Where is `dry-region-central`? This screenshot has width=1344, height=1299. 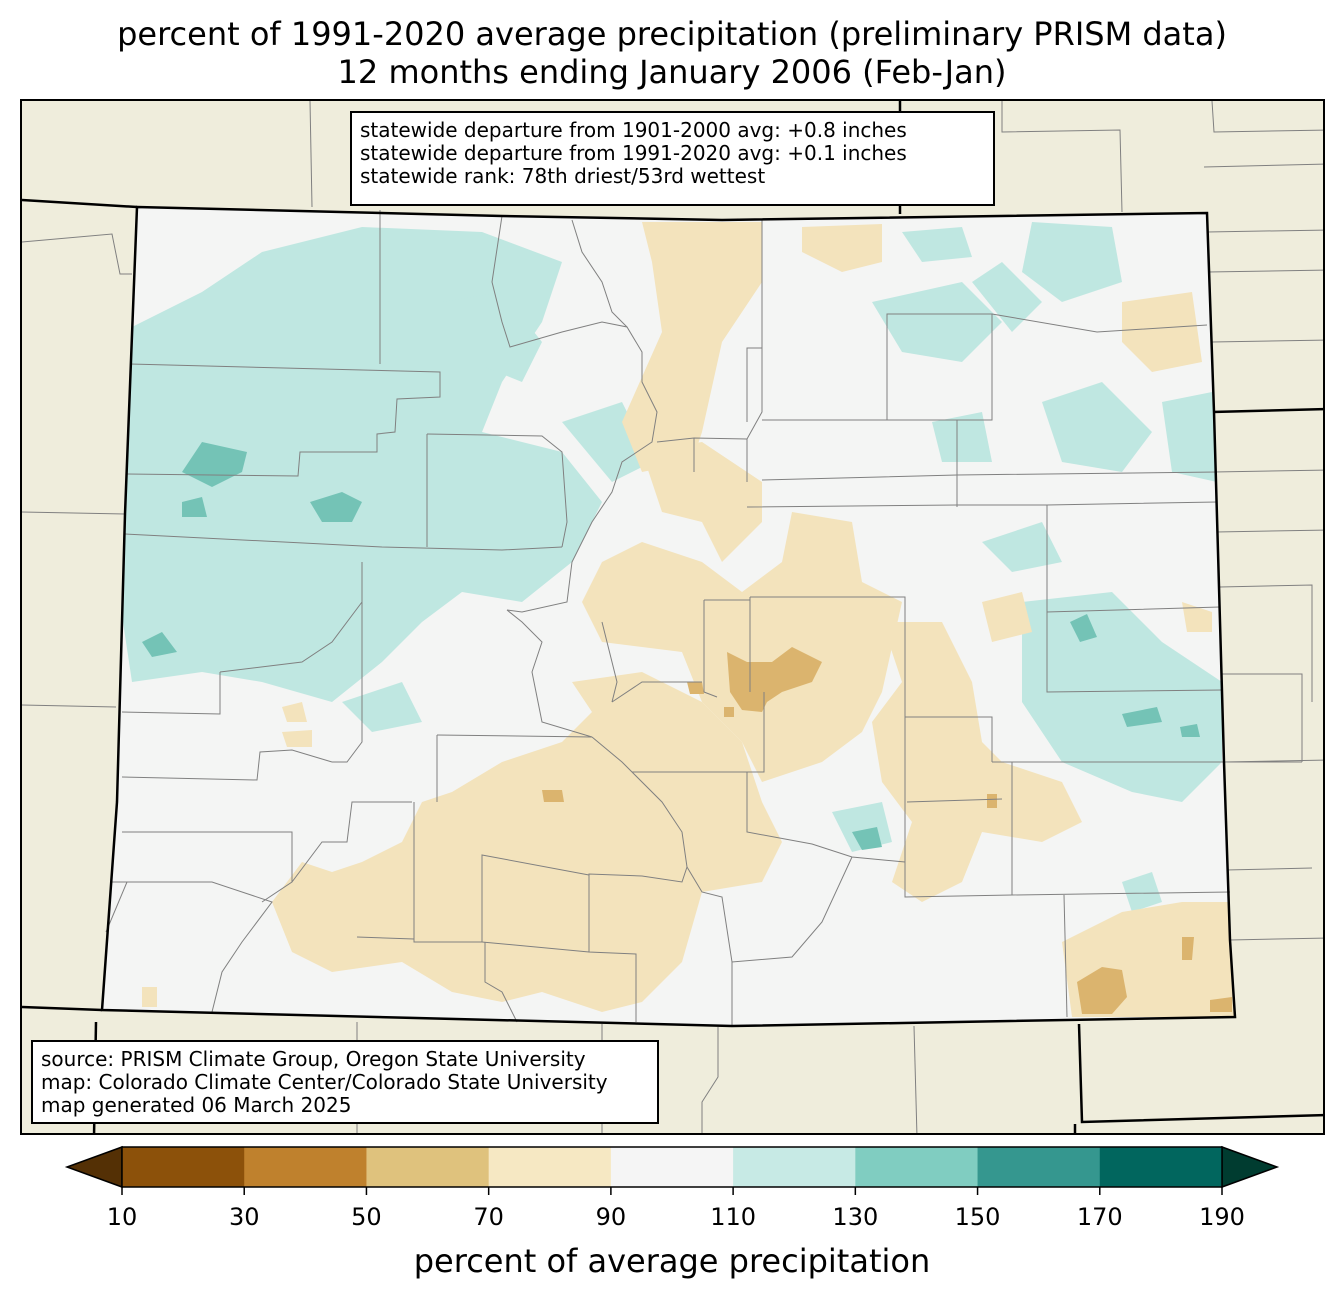
dry-region-central is located at coordinates (742, 647).